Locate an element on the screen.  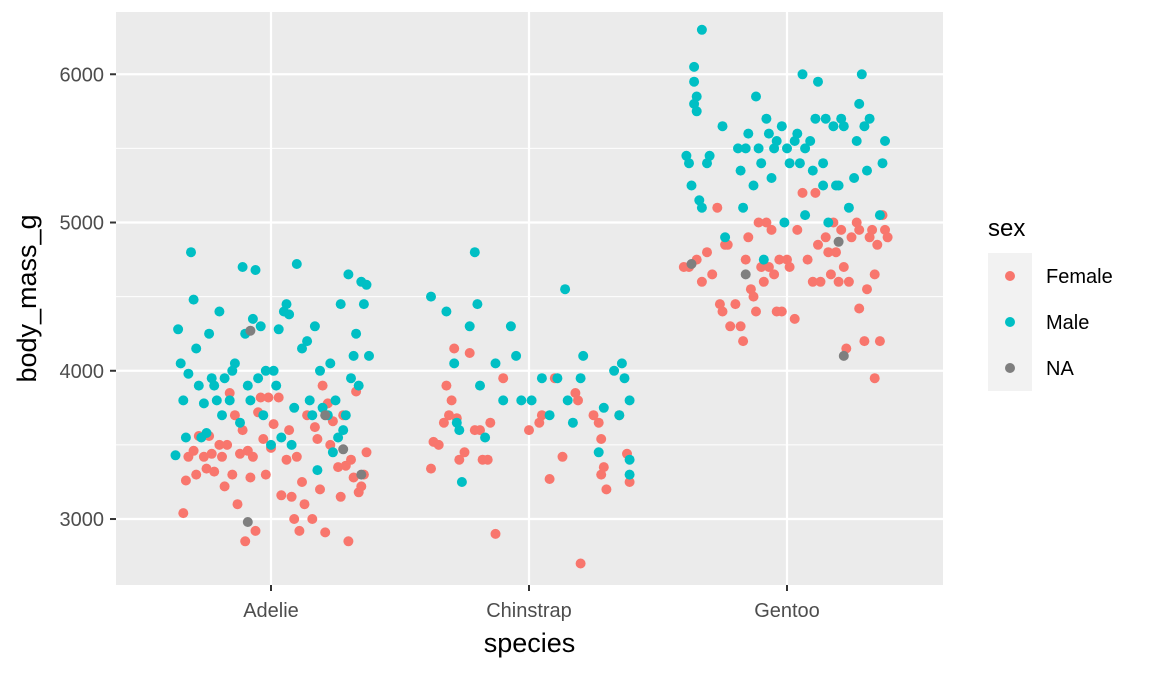
y-tick-label: 5000 is located at coordinates (82, 224).